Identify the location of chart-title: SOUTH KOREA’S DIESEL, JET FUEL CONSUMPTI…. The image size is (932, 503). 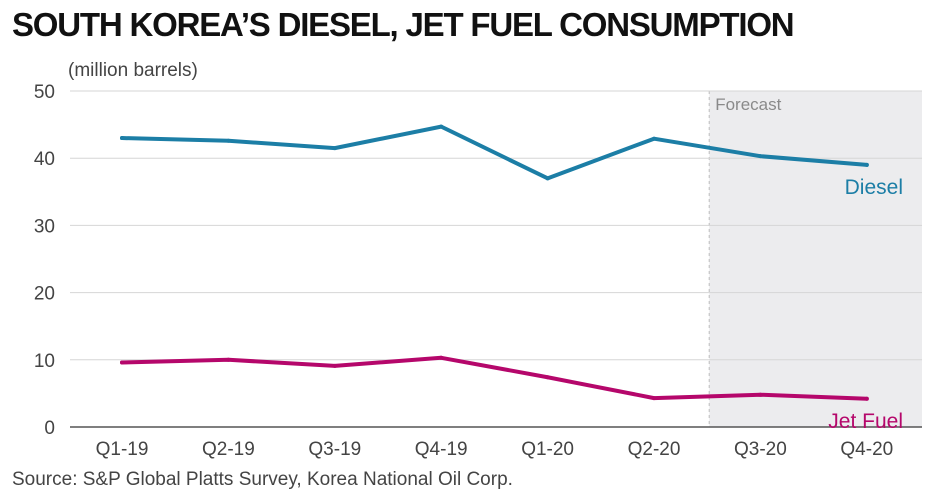
(403, 24).